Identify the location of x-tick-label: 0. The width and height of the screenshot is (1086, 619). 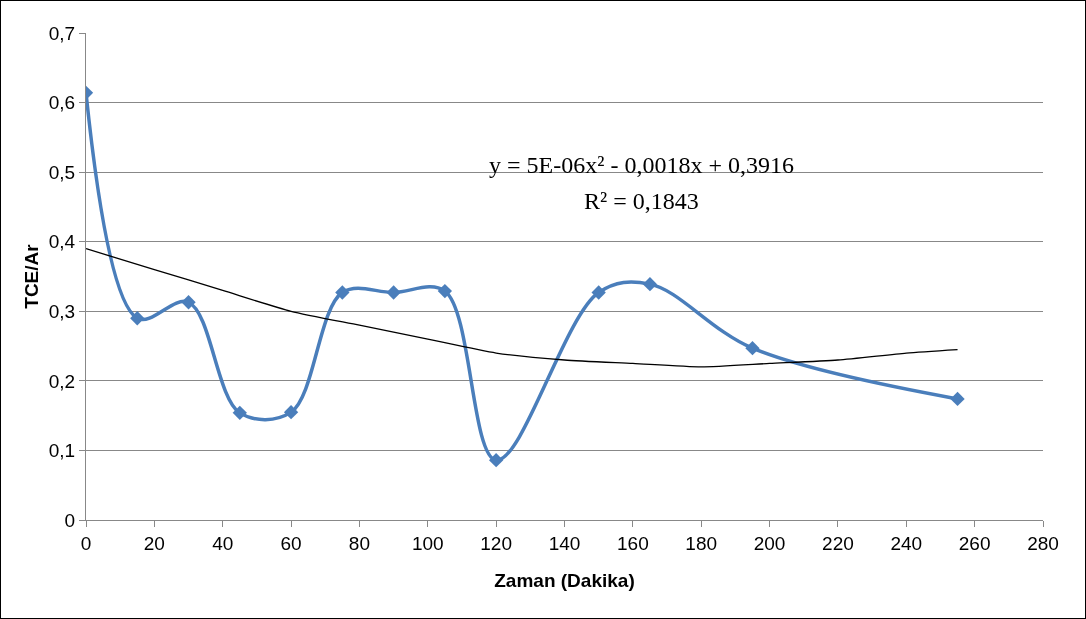
(86, 543).